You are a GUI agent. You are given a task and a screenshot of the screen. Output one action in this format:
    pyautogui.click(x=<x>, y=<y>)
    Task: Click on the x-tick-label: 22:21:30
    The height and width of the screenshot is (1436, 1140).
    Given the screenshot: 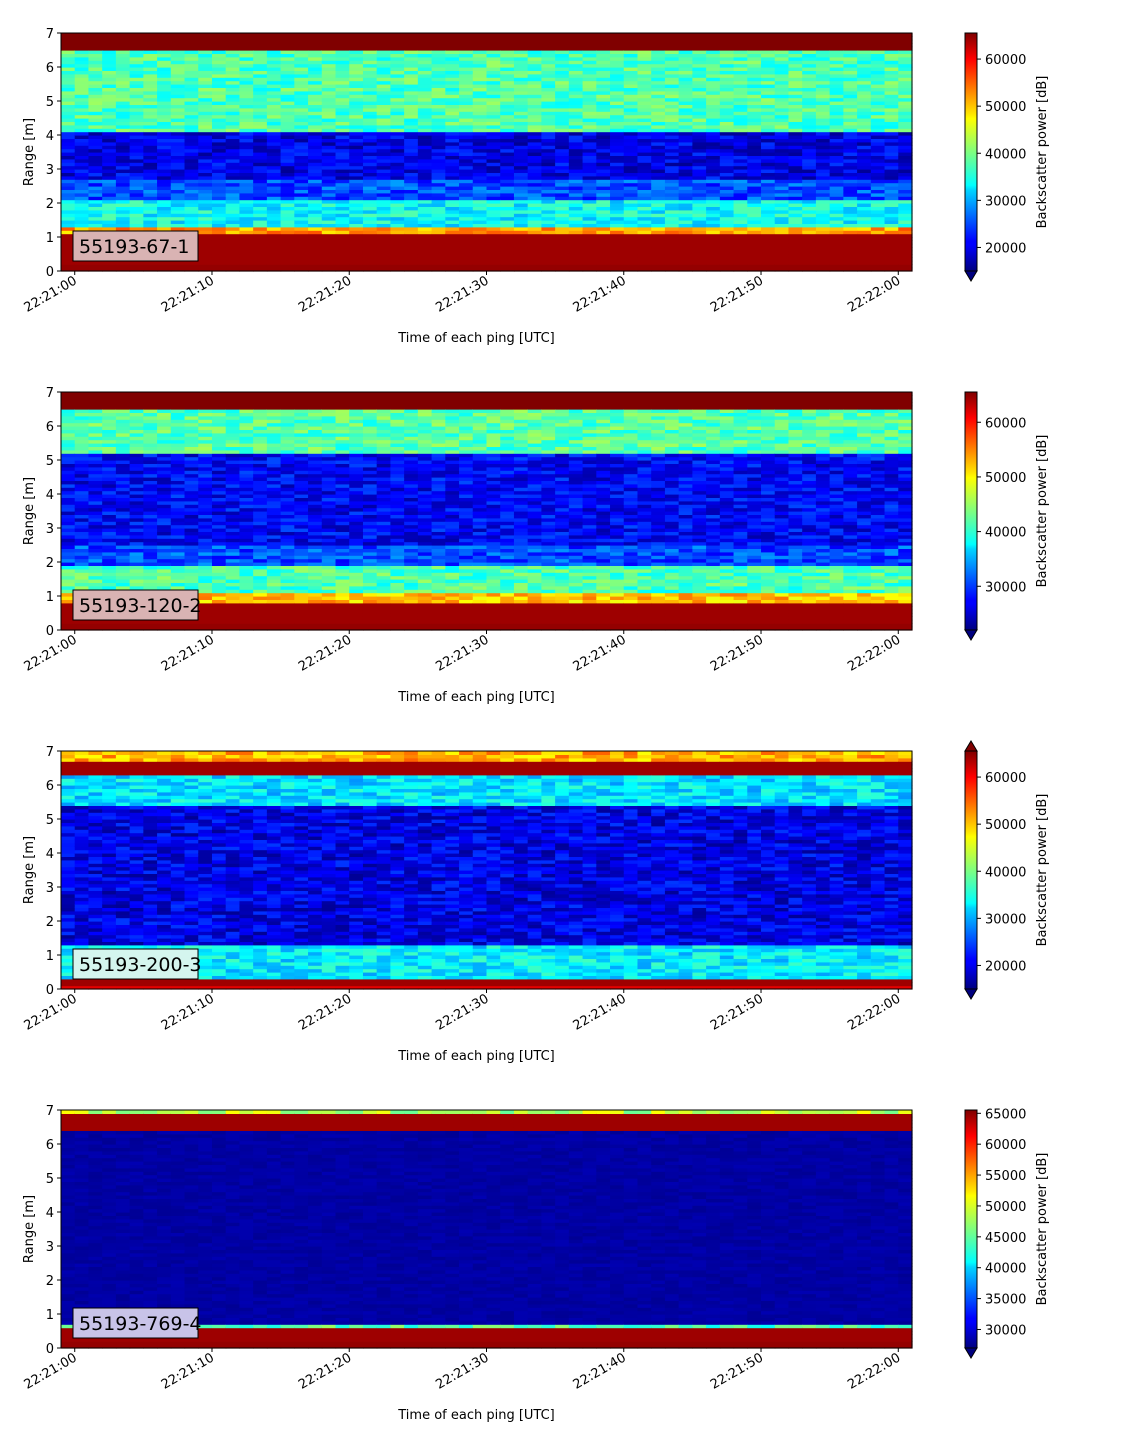 What is the action you would take?
    pyautogui.click(x=462, y=294)
    